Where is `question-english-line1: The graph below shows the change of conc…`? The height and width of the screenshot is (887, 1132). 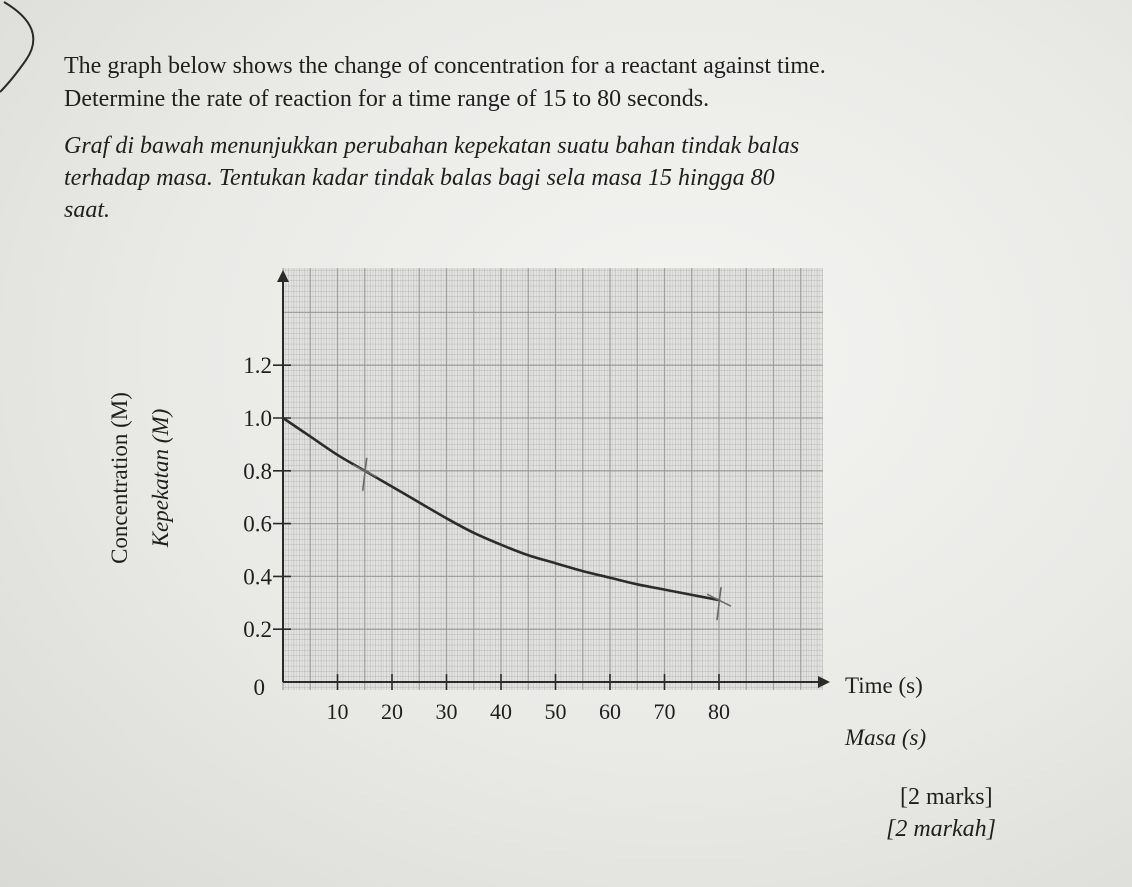 question-english-line1: The graph below shows the change of conc… is located at coordinates (445, 66).